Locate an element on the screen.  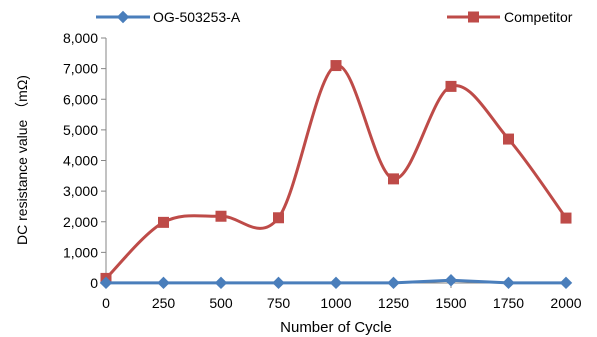
y-tick-label: 8,000 is located at coordinates (80, 38).